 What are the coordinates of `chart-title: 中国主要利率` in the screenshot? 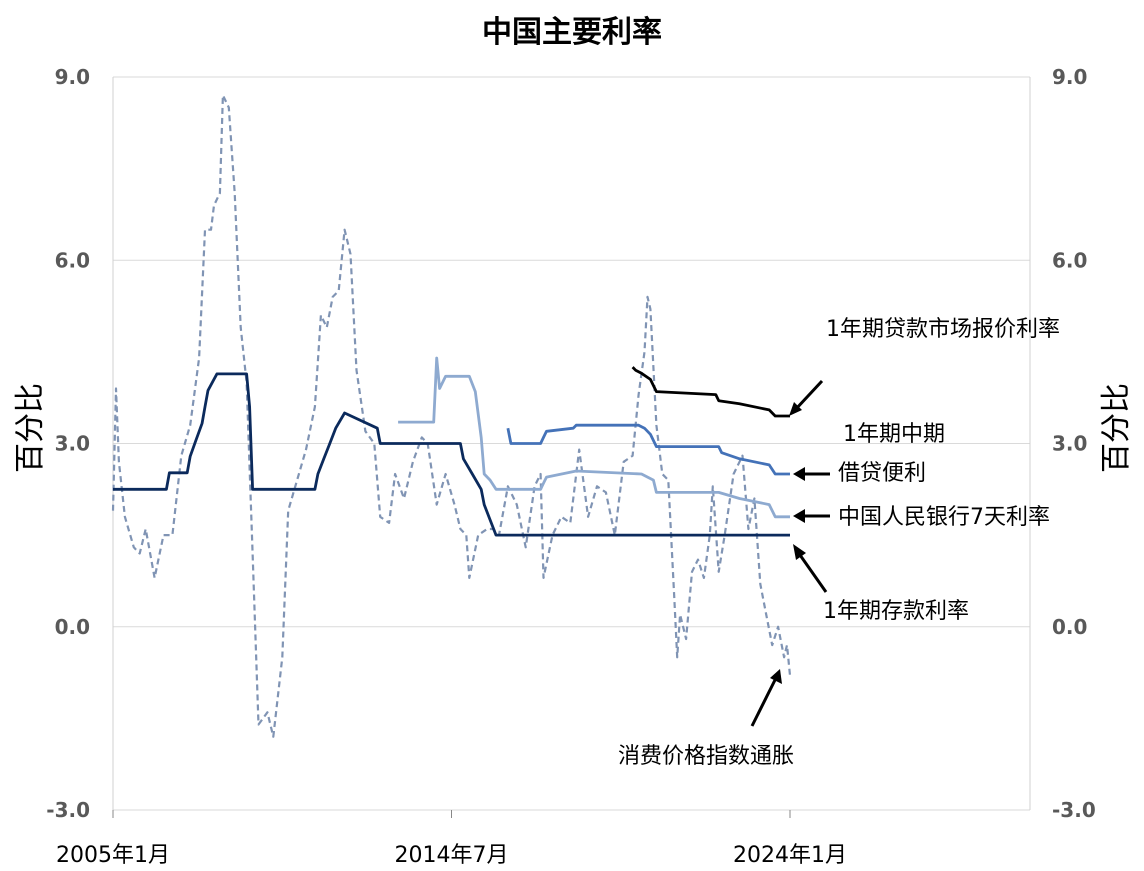 It's located at (572, 32).